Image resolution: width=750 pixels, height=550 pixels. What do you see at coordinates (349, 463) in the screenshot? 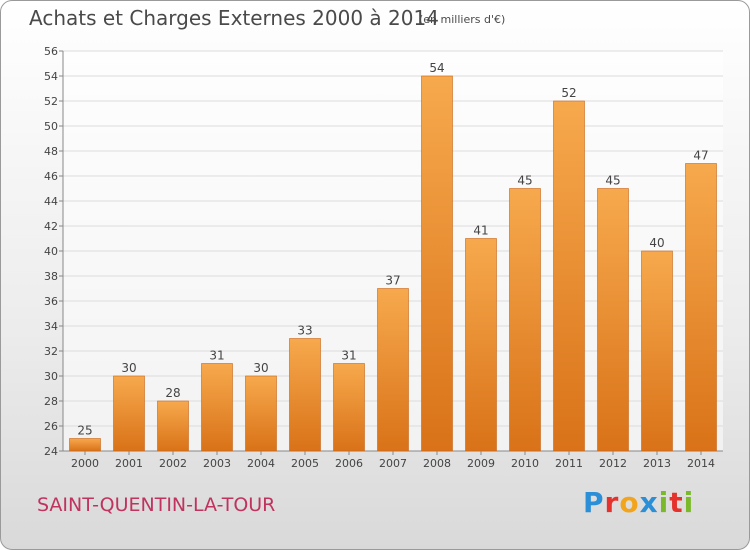
I see `x-tick-label: 2006` at bounding box center [349, 463].